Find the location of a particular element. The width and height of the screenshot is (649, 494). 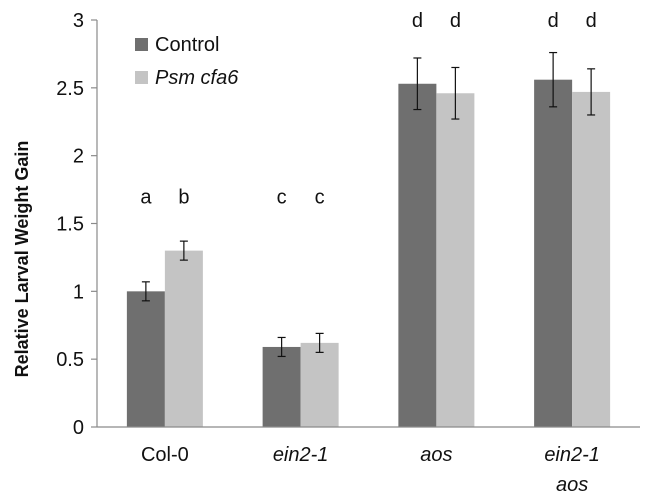

y-tick-label: 1 is located at coordinates (78, 292).